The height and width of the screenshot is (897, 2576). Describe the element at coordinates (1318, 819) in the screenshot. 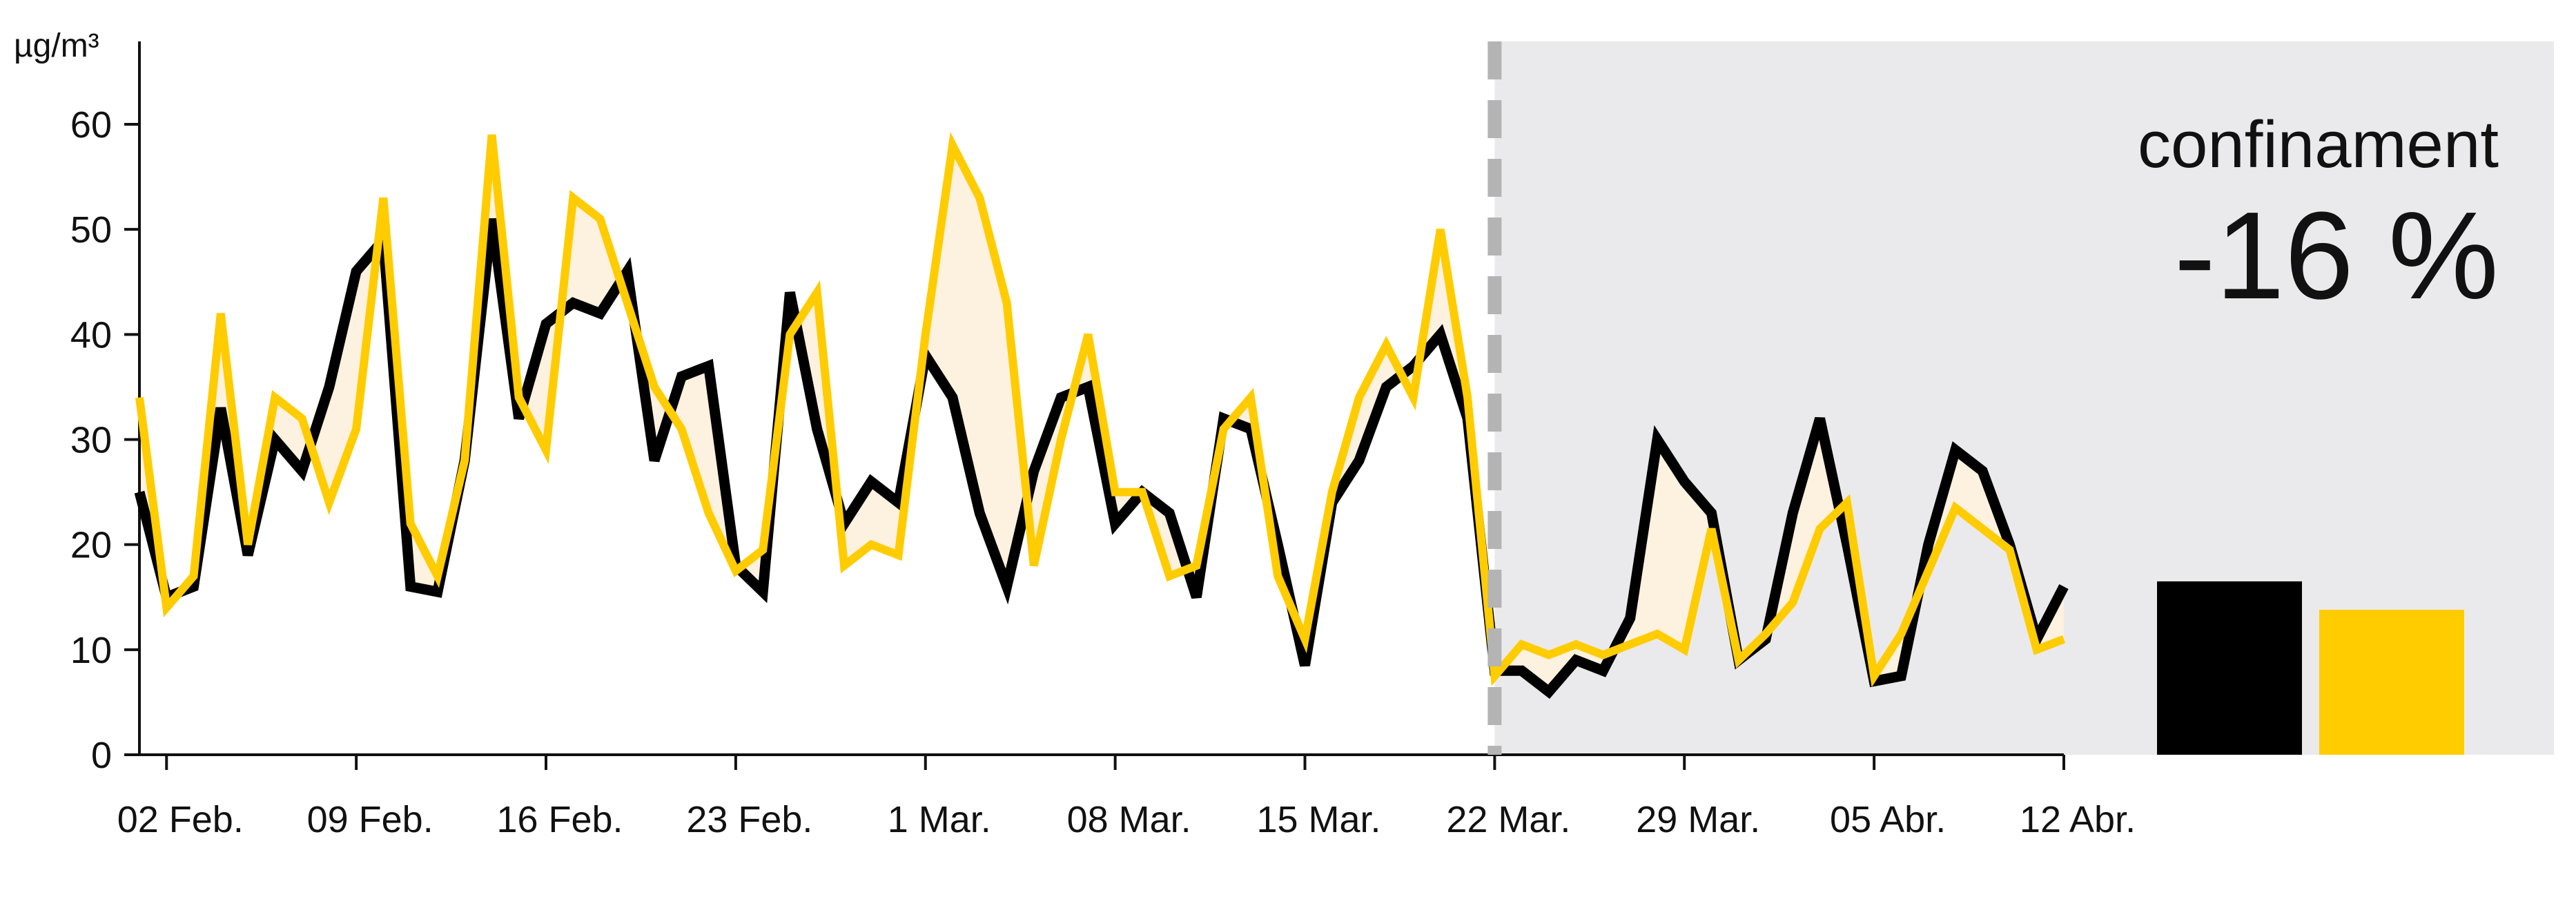

I see `x-tick-label: 15 Mar.` at that location.